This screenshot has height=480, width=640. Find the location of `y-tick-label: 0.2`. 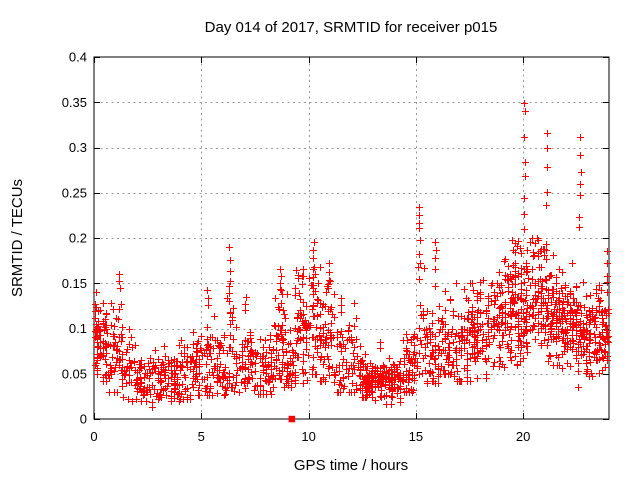

y-tick-label: 0.2 is located at coordinates (78, 238).